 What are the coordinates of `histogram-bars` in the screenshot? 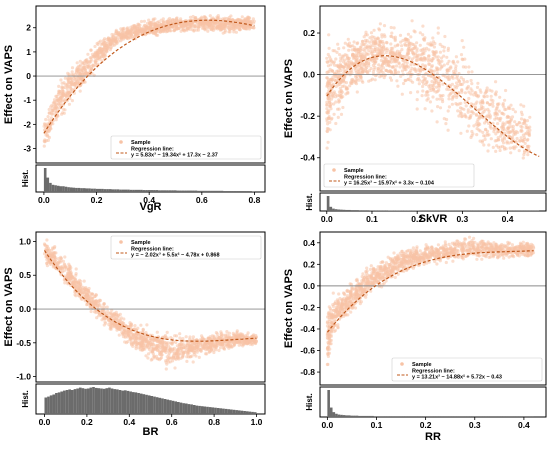 It's located at (149, 180).